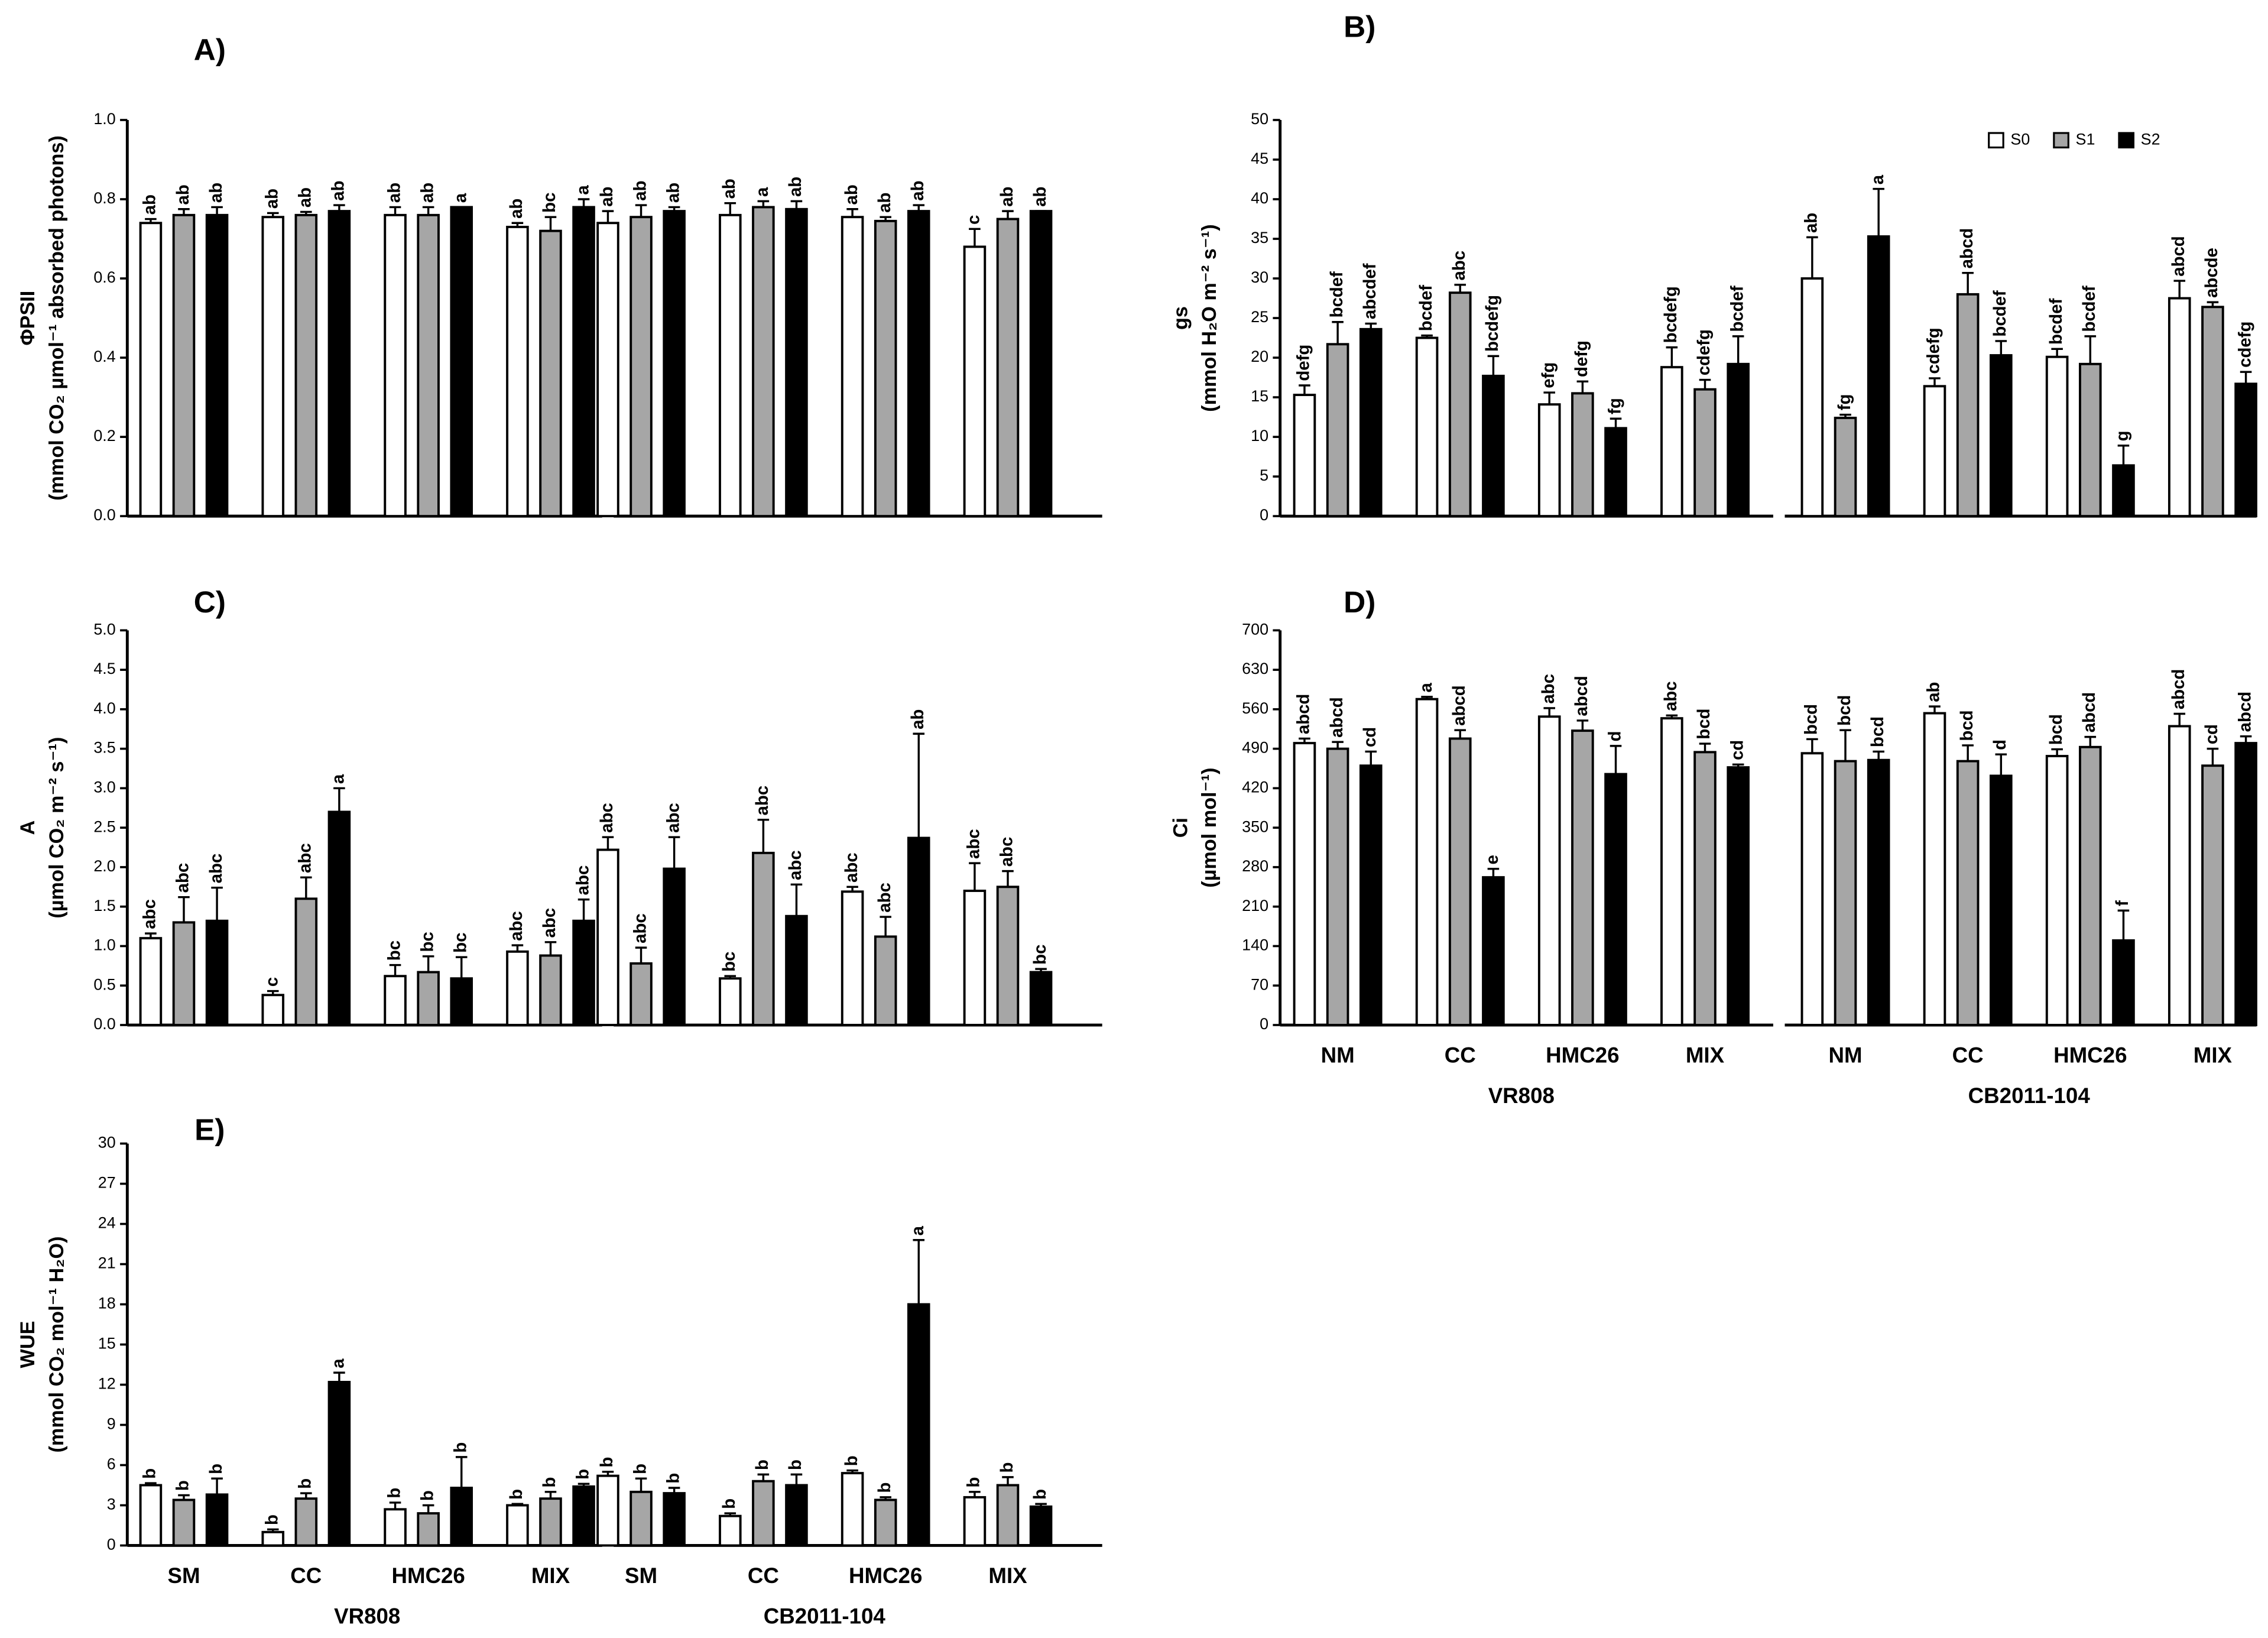  I want to click on y-tick-label: 5, so click(1264, 475).